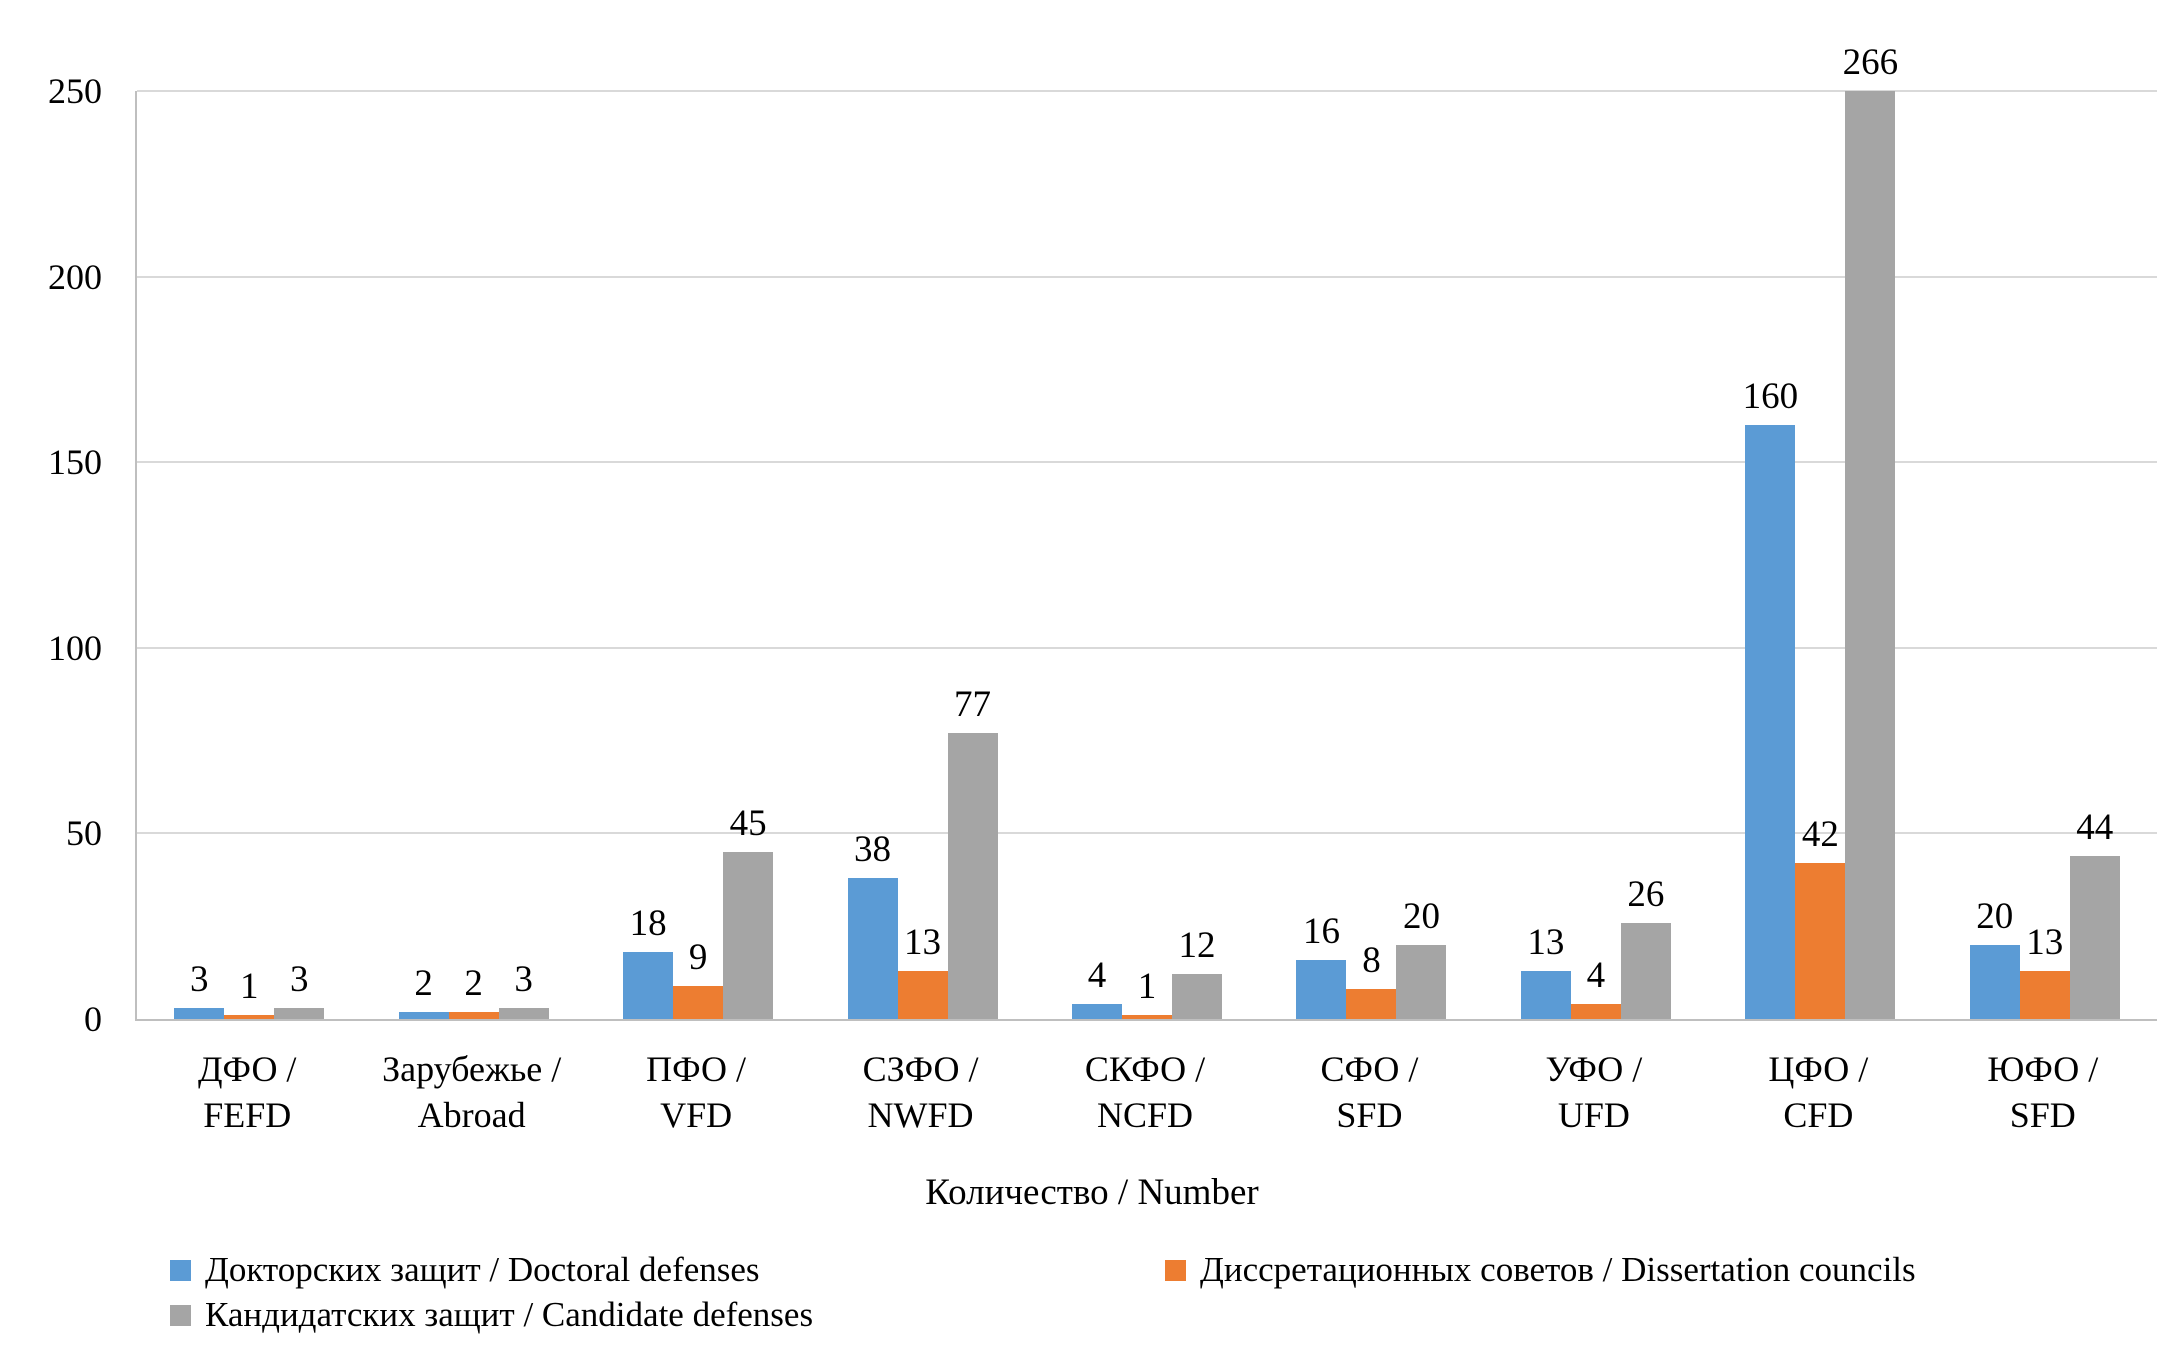  I want to click on category-label-line1: СЗФО /, so click(920, 1069).